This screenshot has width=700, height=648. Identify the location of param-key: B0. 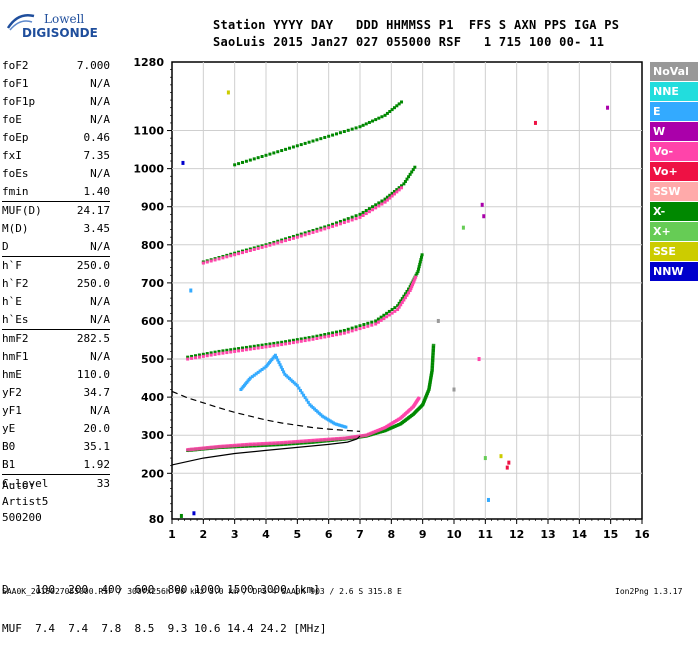
(9, 446).